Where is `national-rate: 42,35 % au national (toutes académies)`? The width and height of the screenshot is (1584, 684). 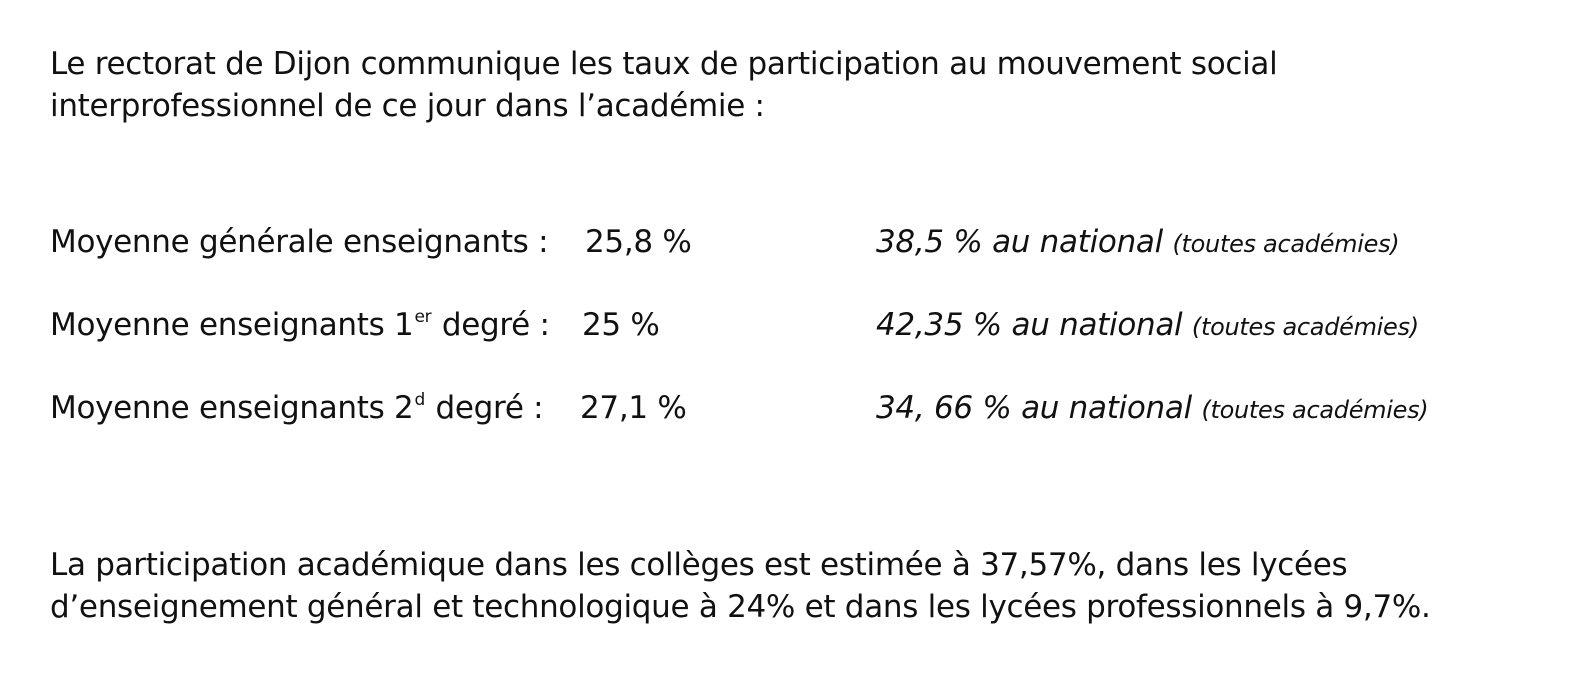 national-rate: 42,35 % au national (toutes académies) is located at coordinates (1147, 326).